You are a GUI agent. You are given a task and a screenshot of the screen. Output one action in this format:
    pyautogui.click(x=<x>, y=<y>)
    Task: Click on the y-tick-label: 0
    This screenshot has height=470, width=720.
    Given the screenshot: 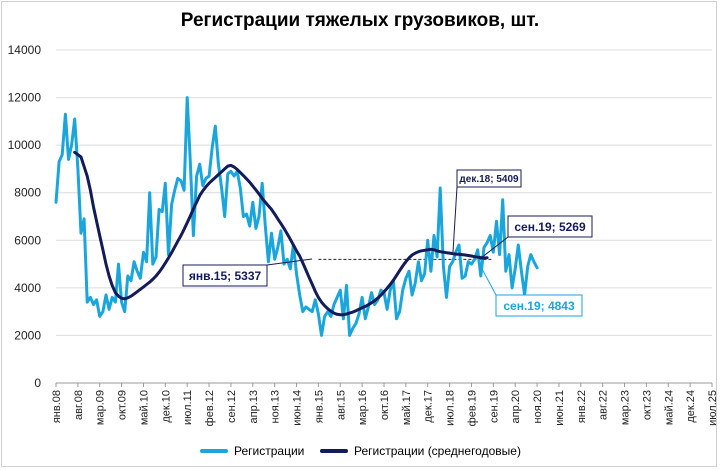 What is the action you would take?
    pyautogui.click(x=37, y=383)
    